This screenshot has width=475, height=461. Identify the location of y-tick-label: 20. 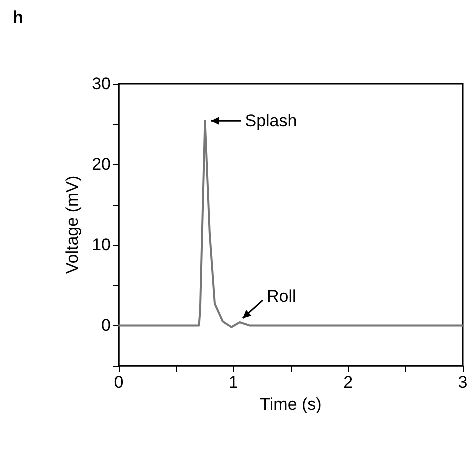
(101, 164).